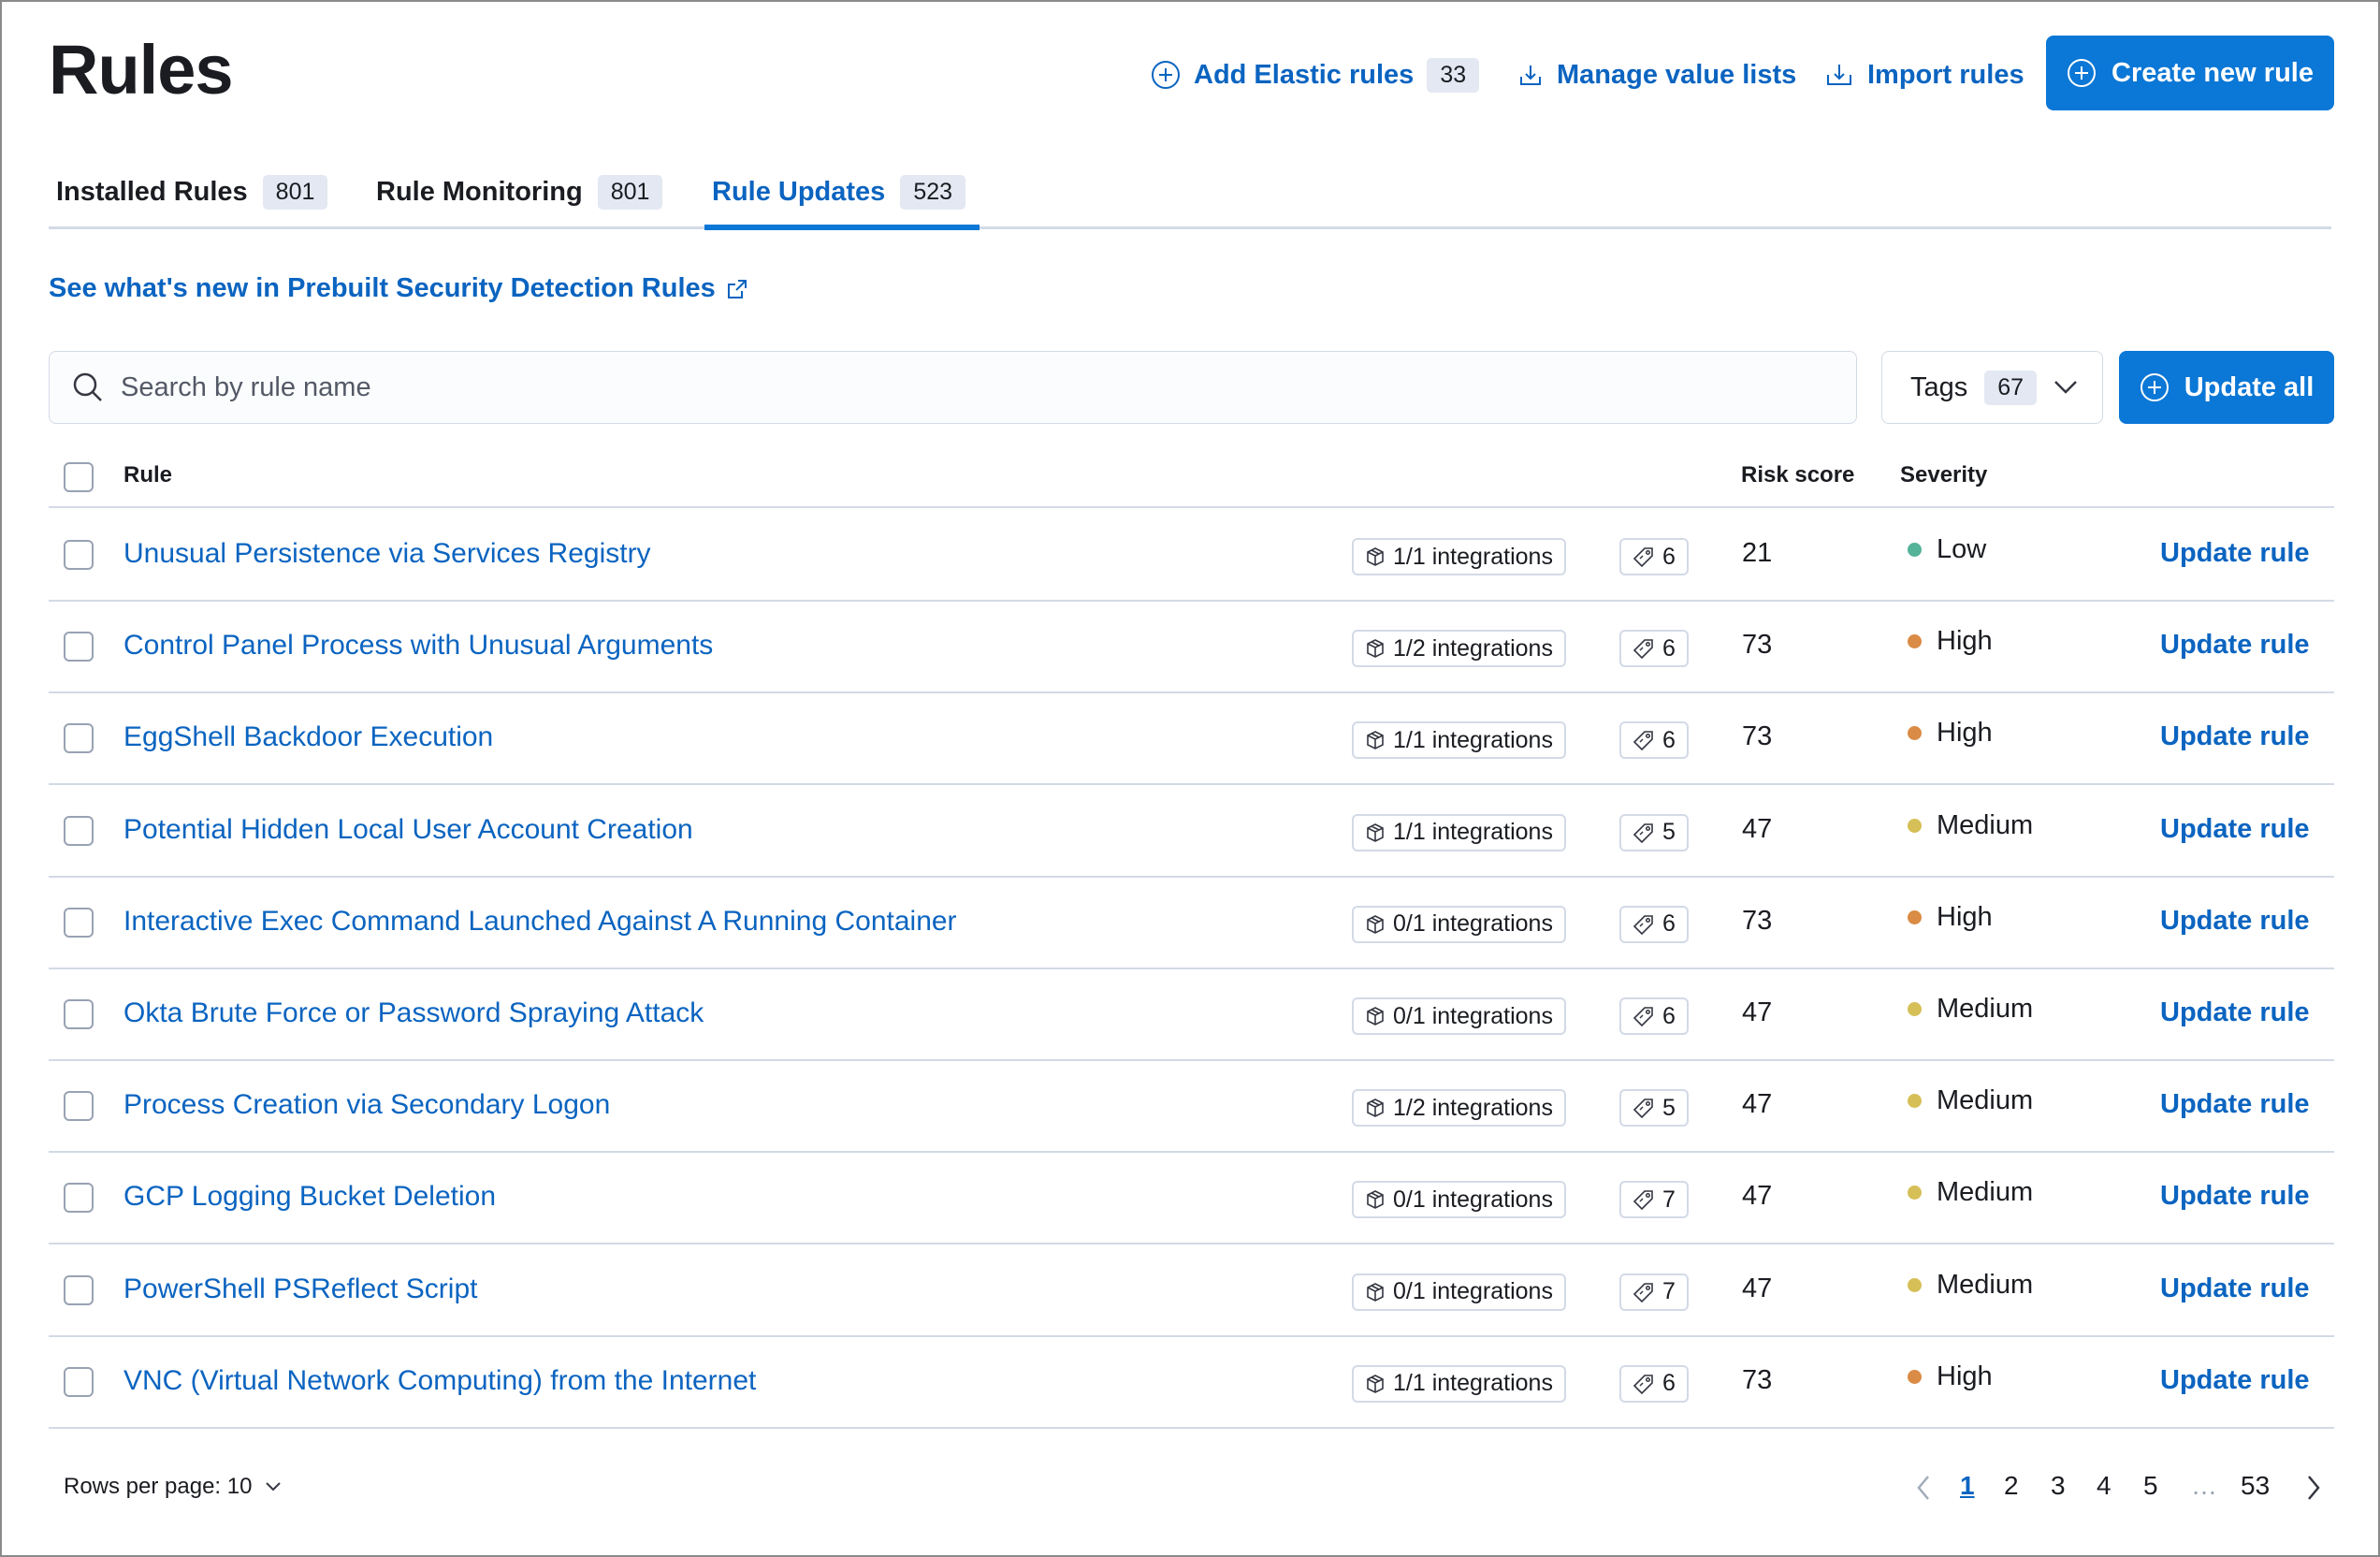 This screenshot has width=2380, height=1557. What do you see at coordinates (310, 1197) in the screenshot?
I see `rule-name-link: GCP Logging Bucket Deletion` at bounding box center [310, 1197].